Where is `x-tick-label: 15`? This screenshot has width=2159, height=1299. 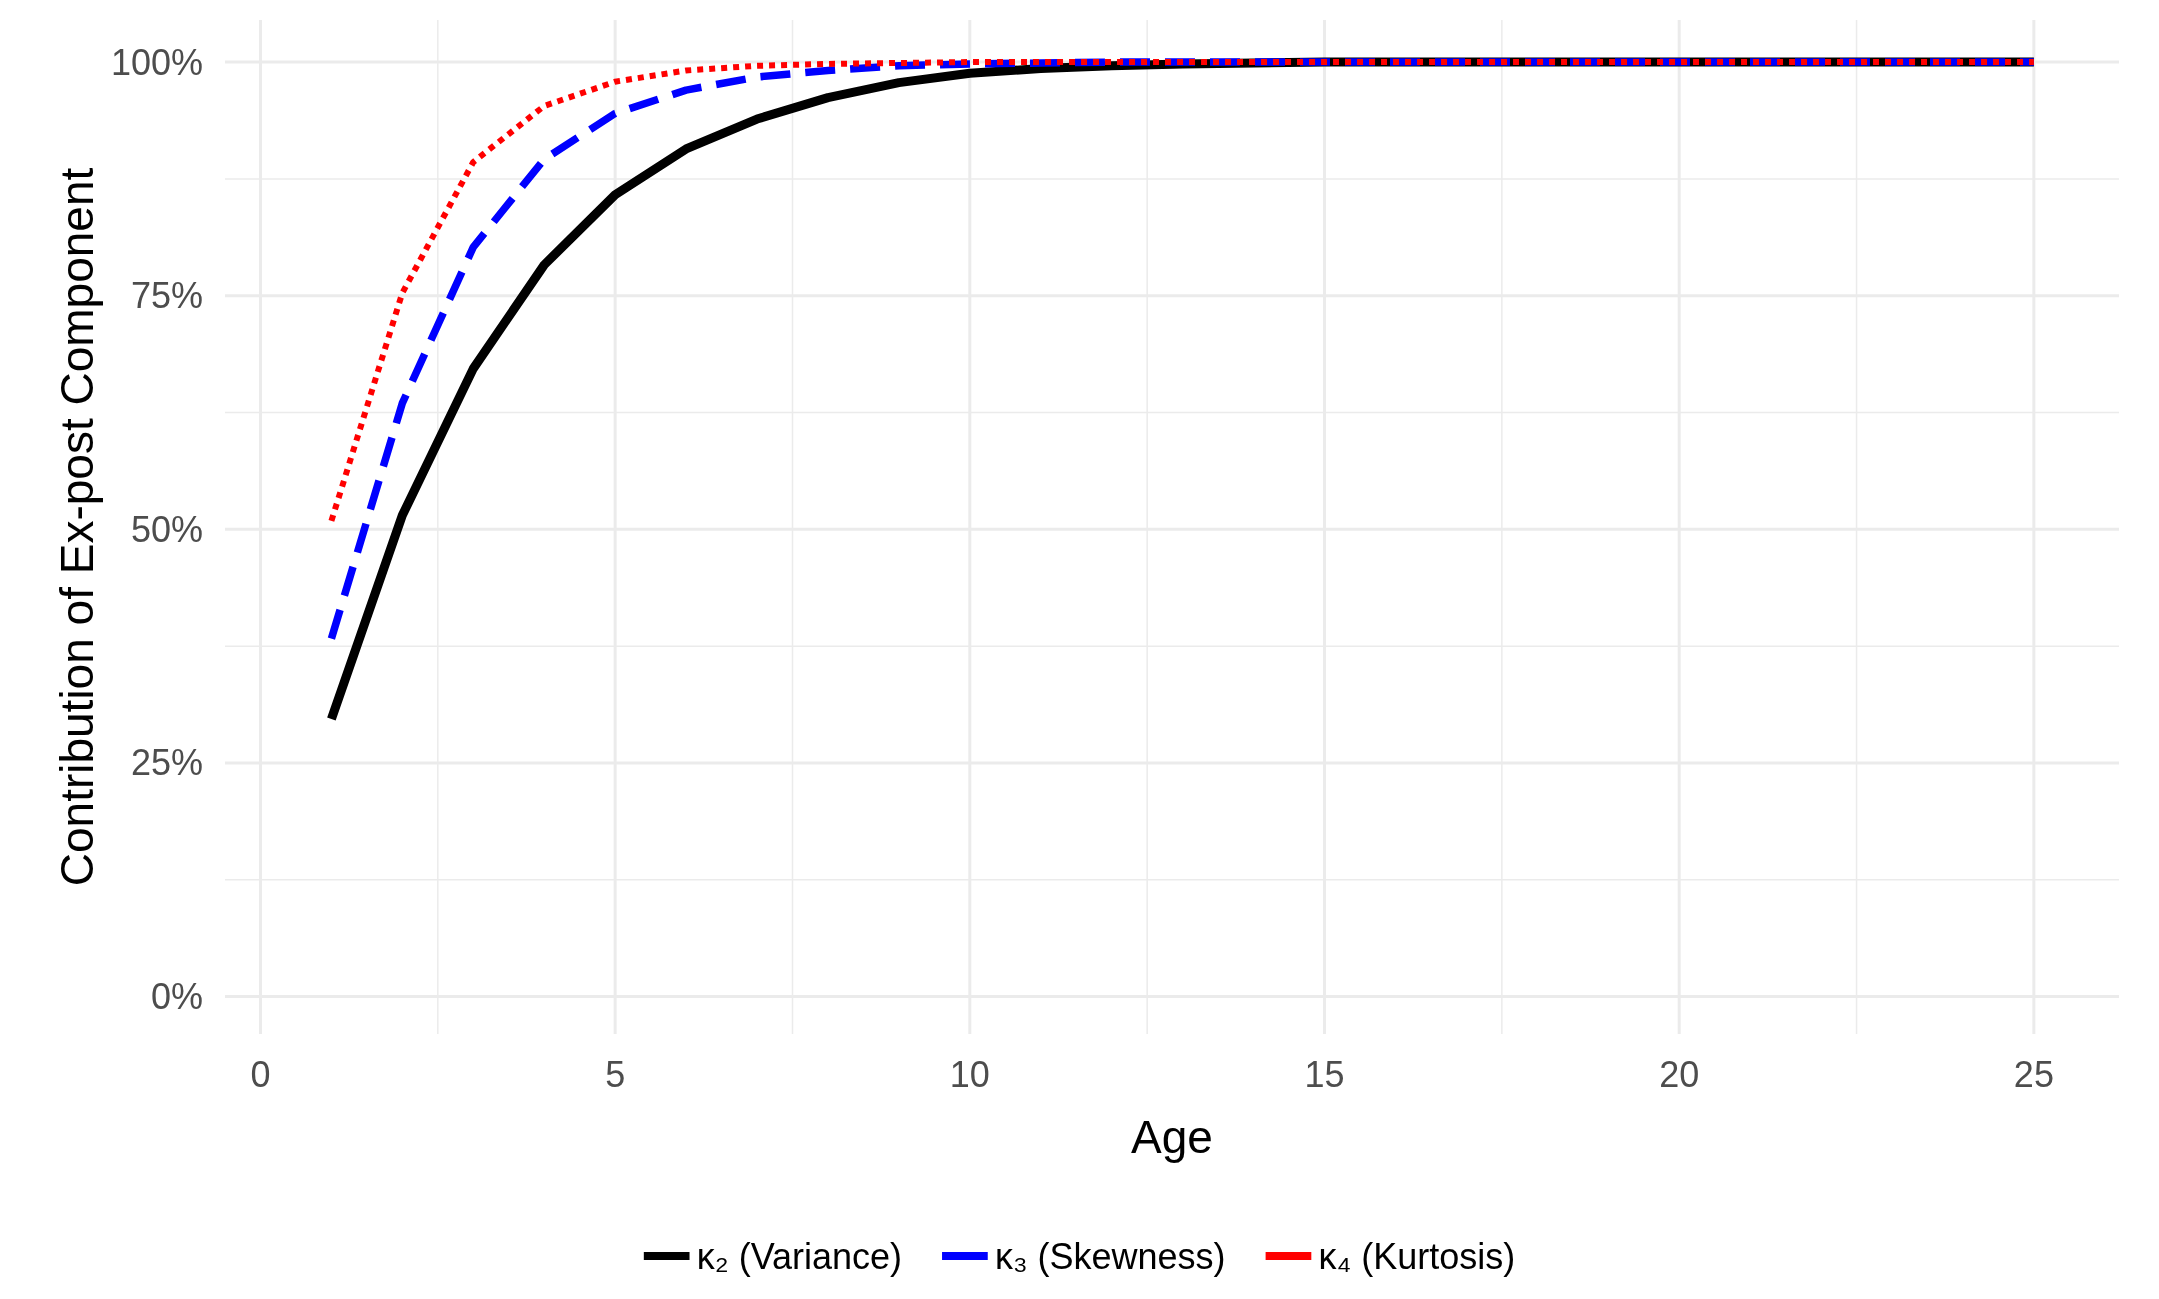
x-tick-label: 15 is located at coordinates (1324, 1074).